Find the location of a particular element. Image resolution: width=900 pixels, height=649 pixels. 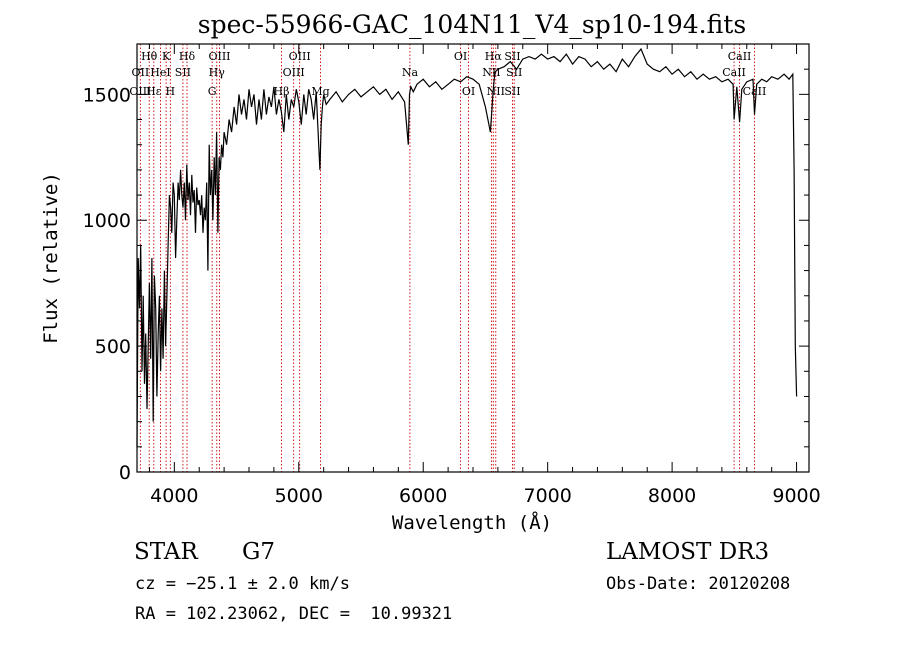

line-label: Hβ is located at coordinates (282, 91).